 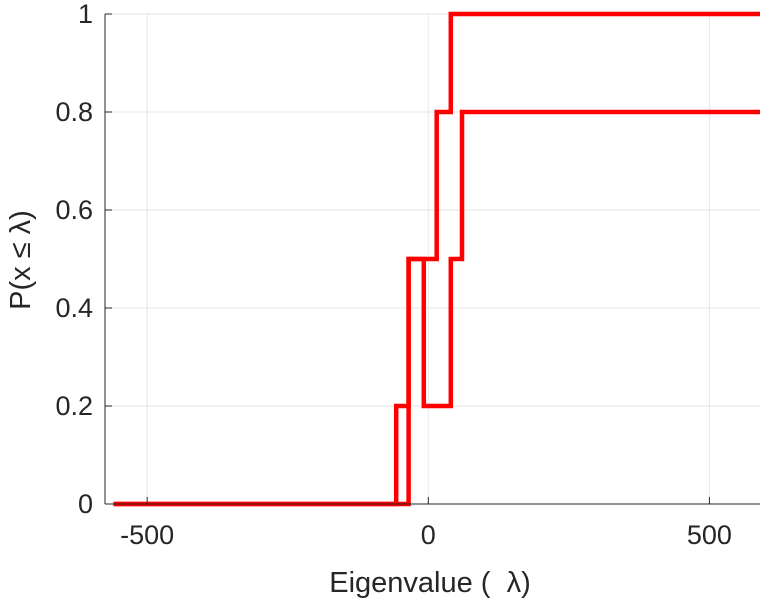 What do you see at coordinates (83, 259) in the screenshot?
I see `y-ticks: 0 0.2 0.4 0.6 0.8 1` at bounding box center [83, 259].